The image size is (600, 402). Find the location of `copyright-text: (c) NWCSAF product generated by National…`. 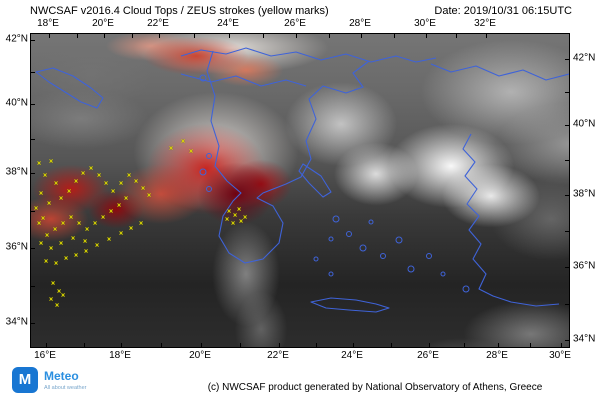

copyright-text: (c) NWCSAF product generated by National… is located at coordinates (375, 387).